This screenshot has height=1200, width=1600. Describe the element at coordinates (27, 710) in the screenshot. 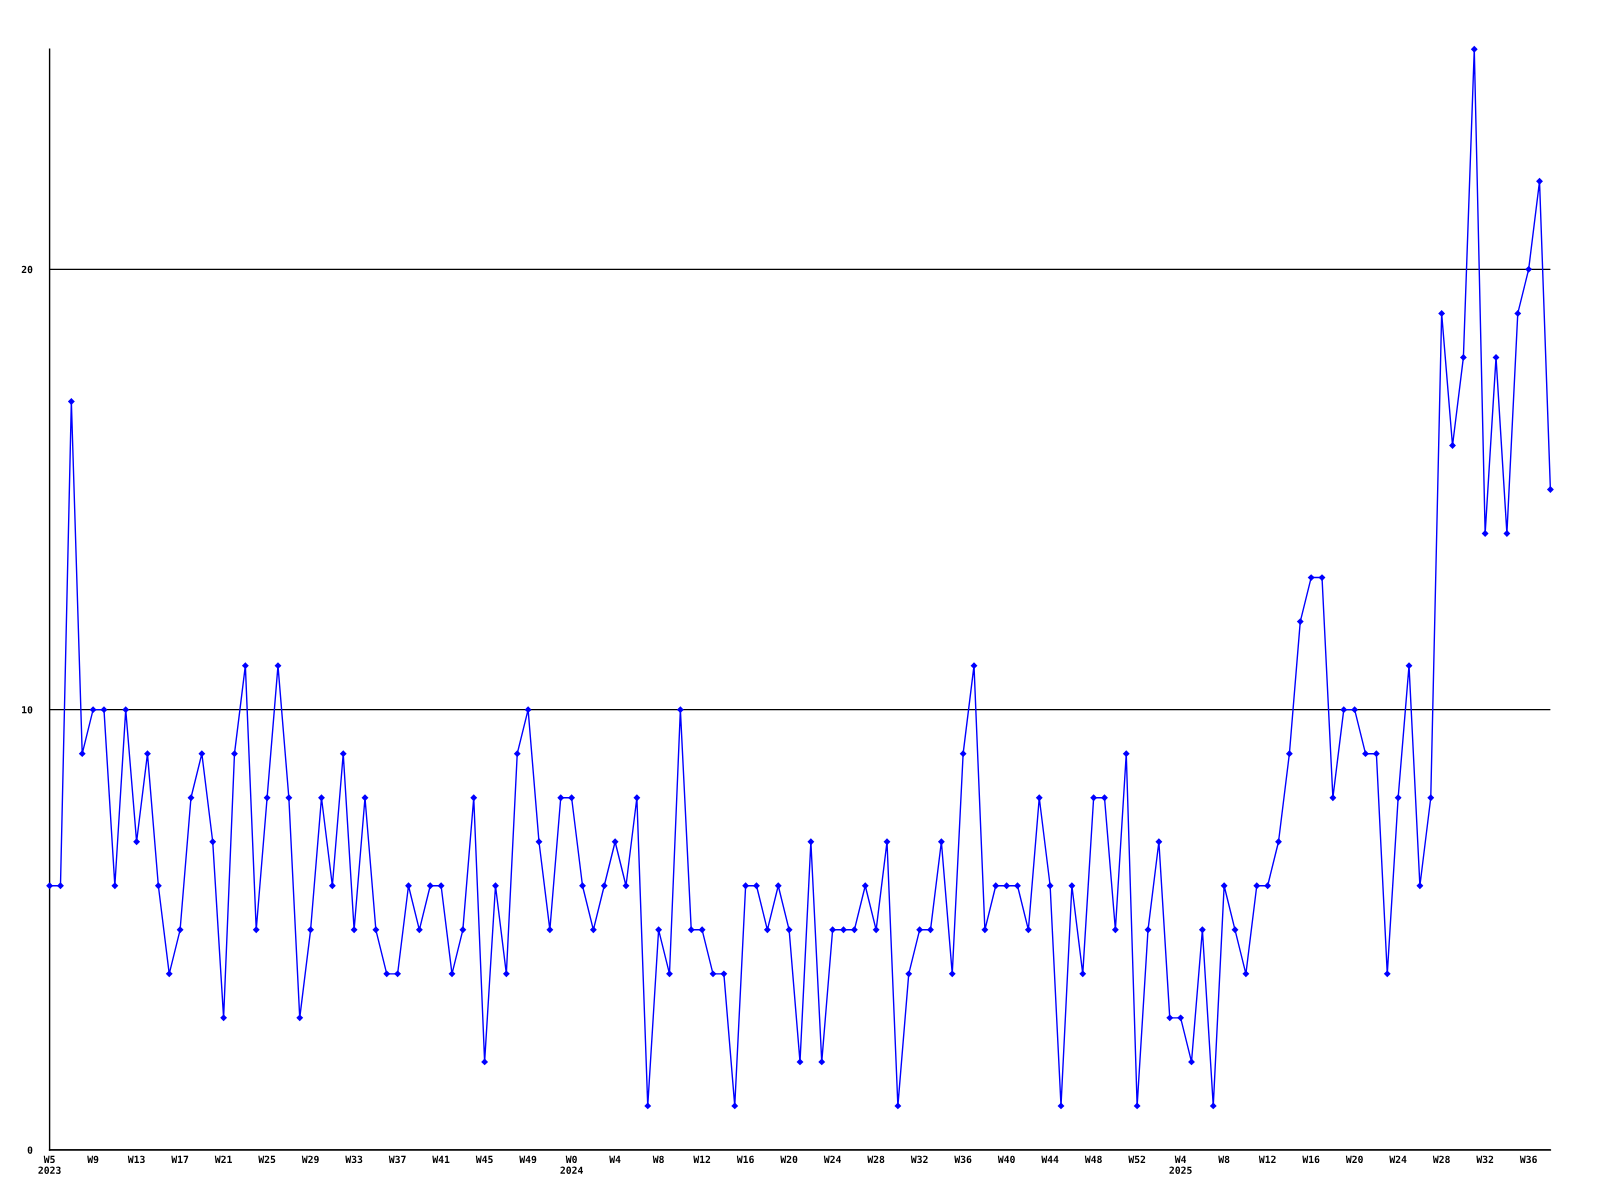

I see `y-tick-label: 10` at that location.